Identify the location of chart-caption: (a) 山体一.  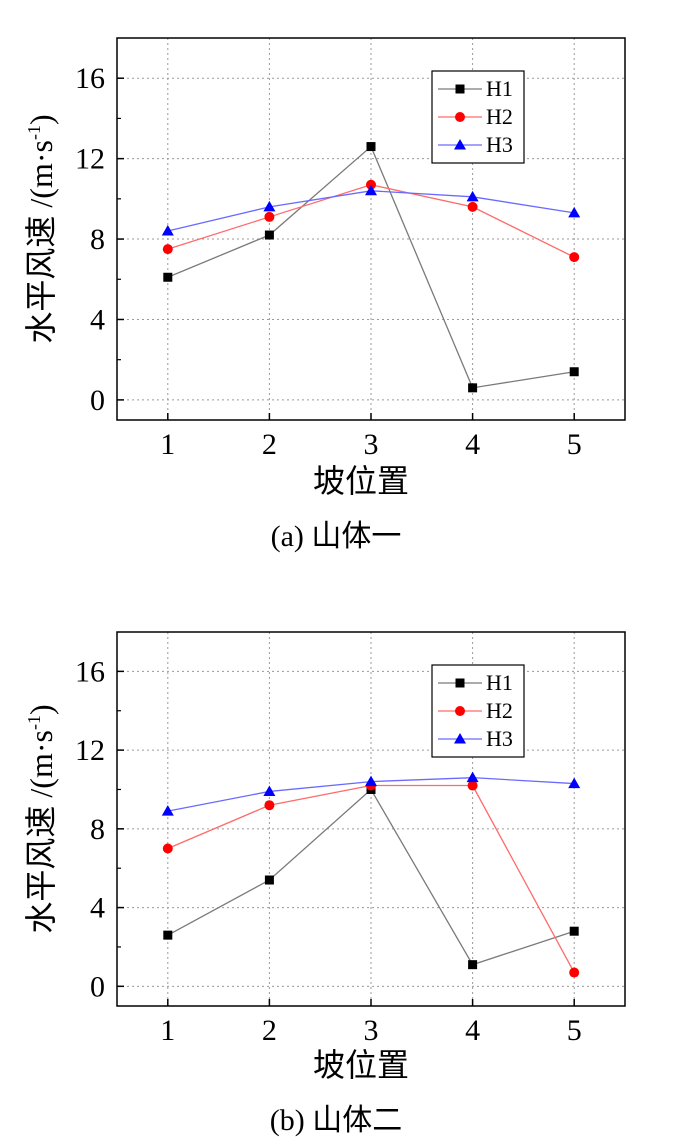
(336, 536).